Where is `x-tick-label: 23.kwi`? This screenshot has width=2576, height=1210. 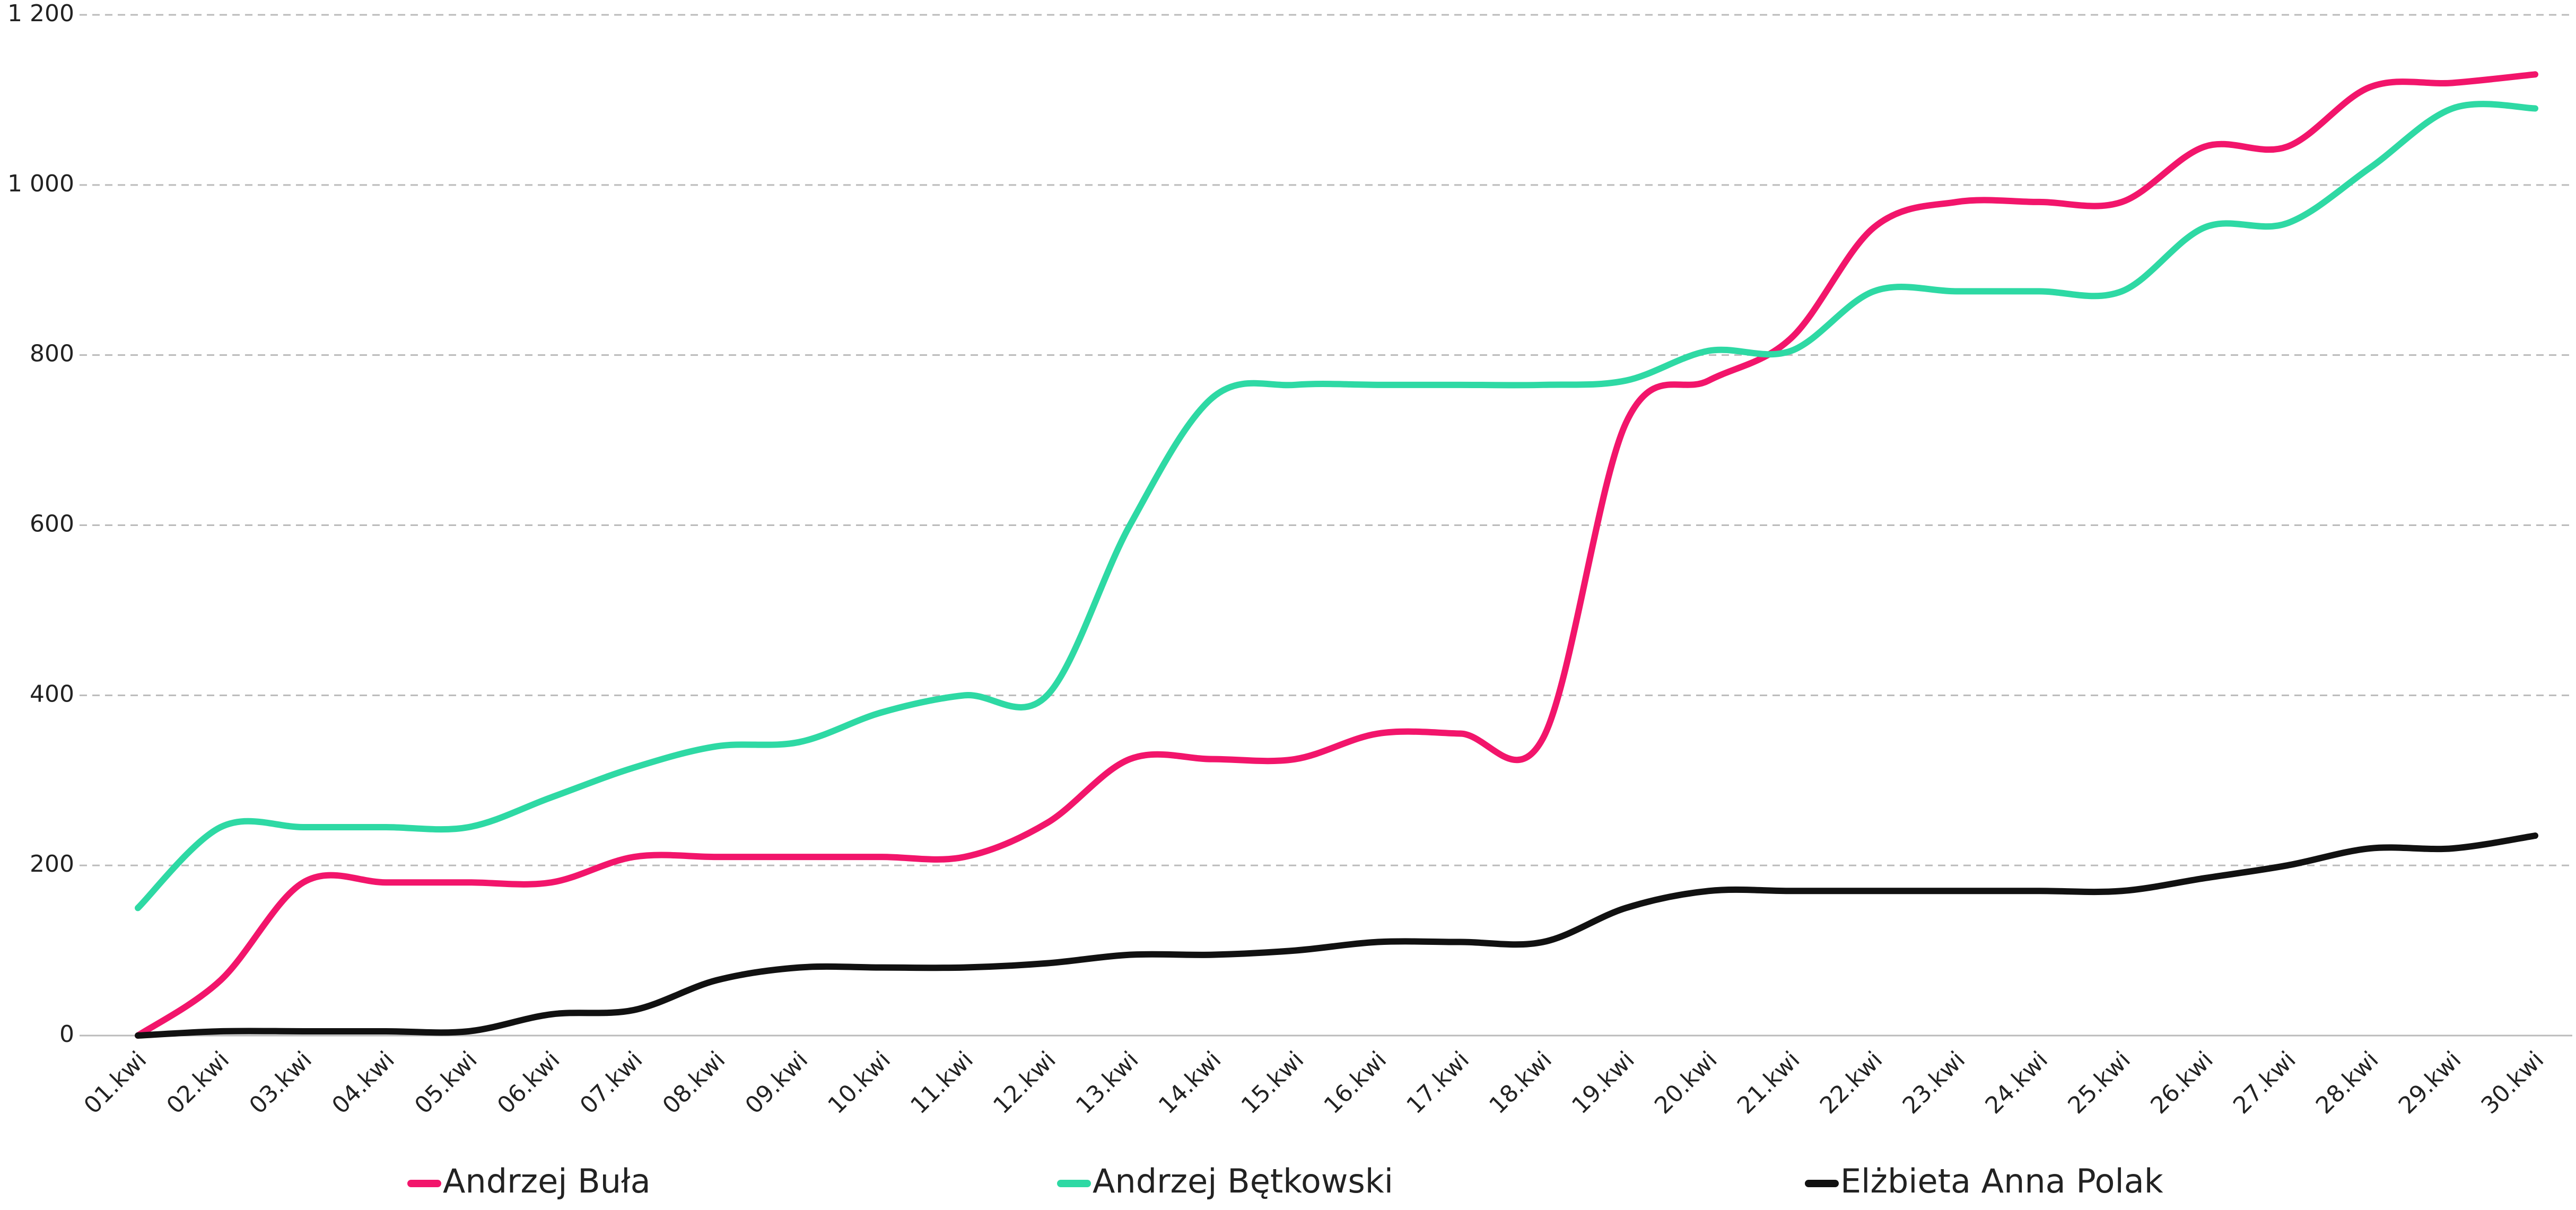
x-tick-label: 23.kwi is located at coordinates (1934, 1082).